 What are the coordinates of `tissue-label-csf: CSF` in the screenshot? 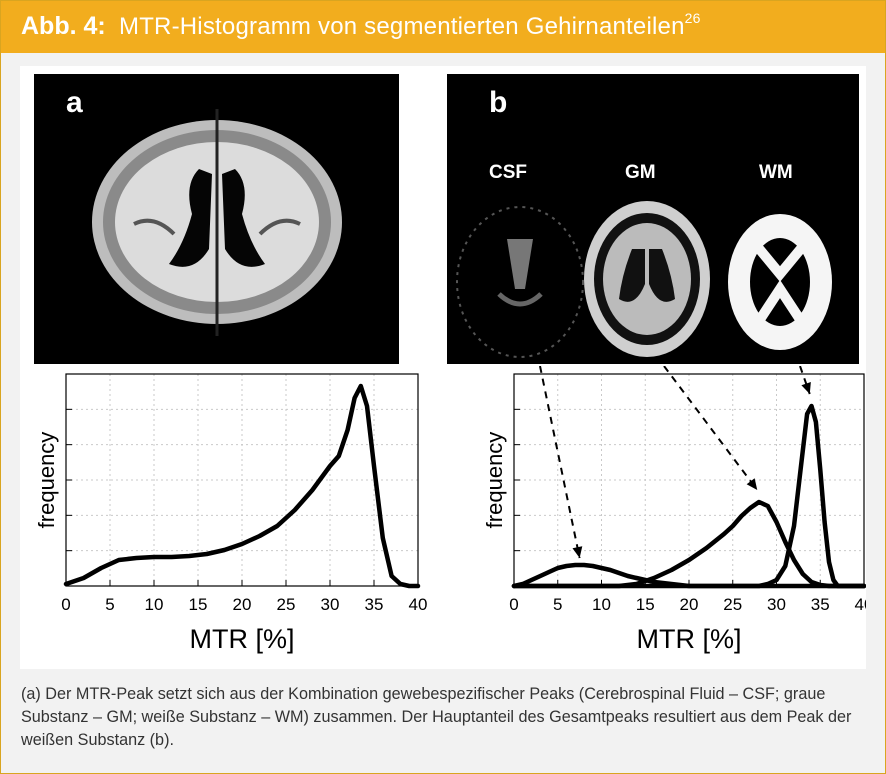 It's located at (508, 172).